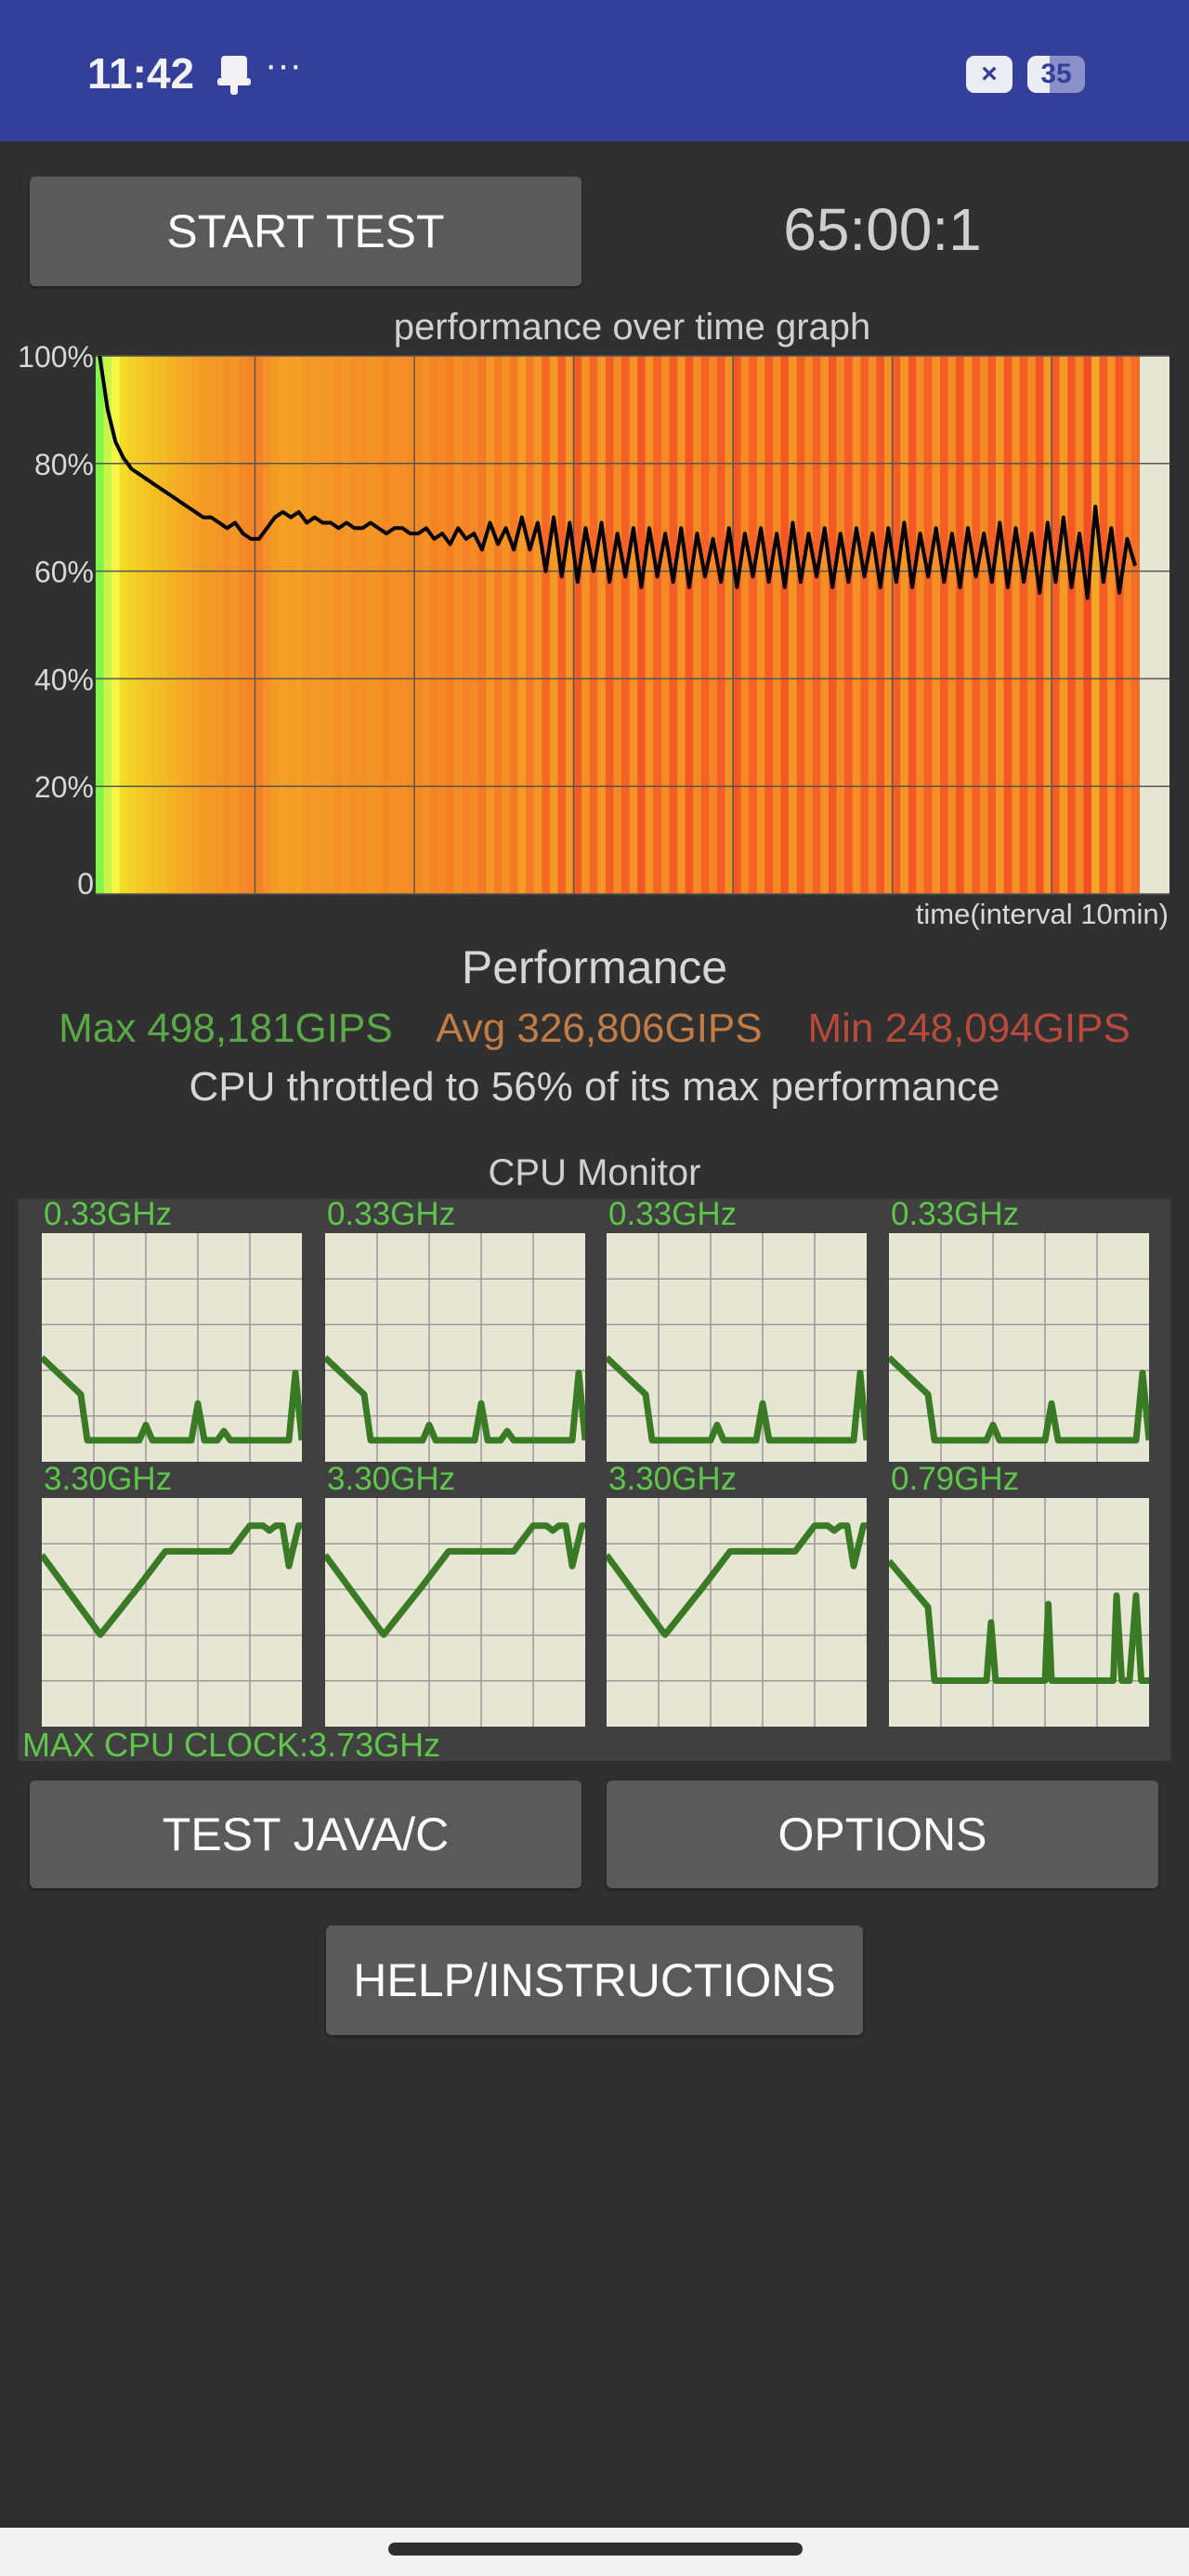 The width and height of the screenshot is (1189, 2576). What do you see at coordinates (594, 1980) in the screenshot?
I see `help-instructions-button: HELP/INSTRUCTIONS` at bounding box center [594, 1980].